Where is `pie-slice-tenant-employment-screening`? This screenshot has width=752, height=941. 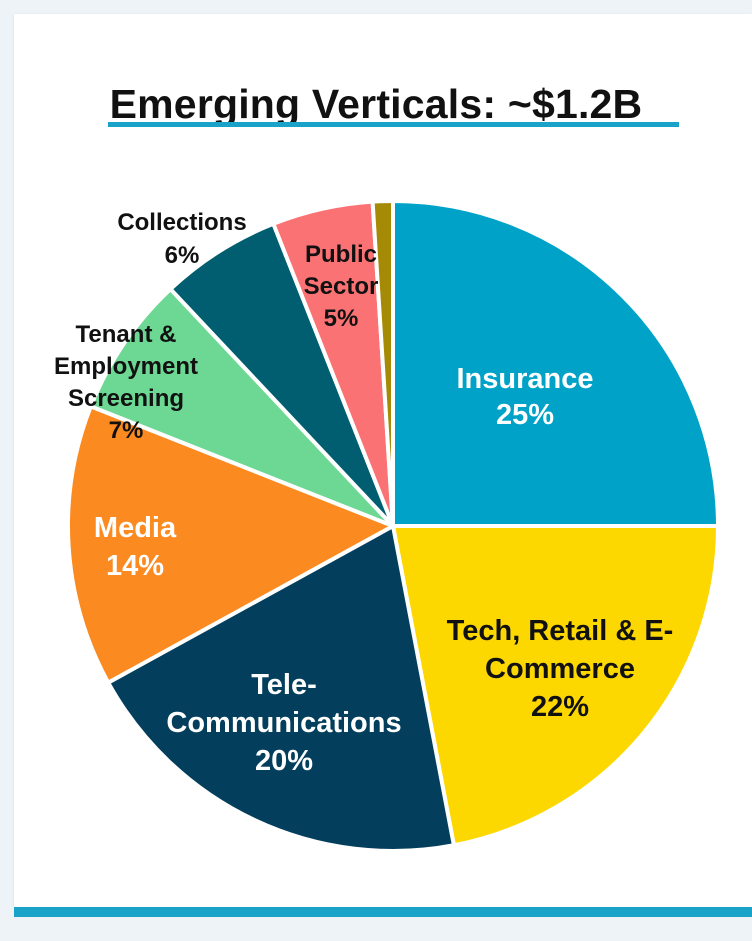 pie-slice-tenant-employment-screening is located at coordinates (241, 407).